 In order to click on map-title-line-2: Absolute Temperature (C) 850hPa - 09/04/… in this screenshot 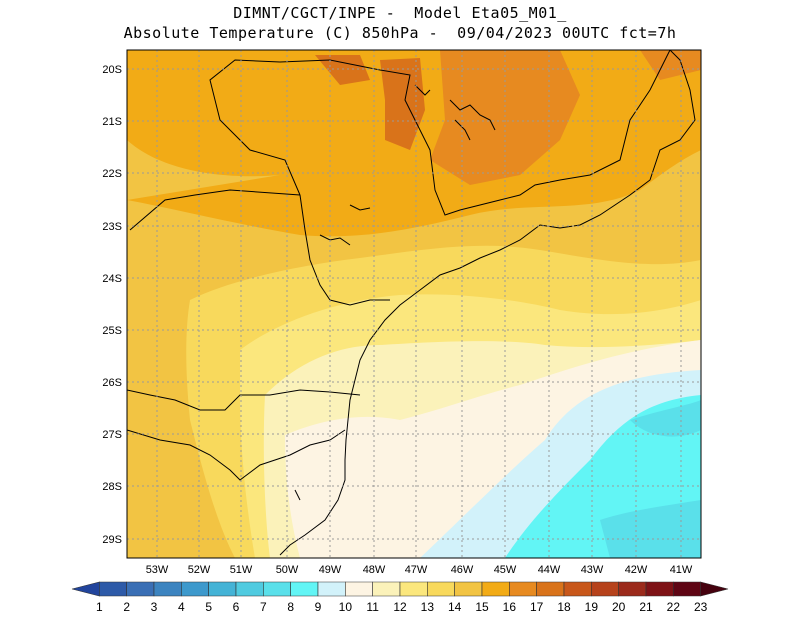, I will do `click(400, 33)`.